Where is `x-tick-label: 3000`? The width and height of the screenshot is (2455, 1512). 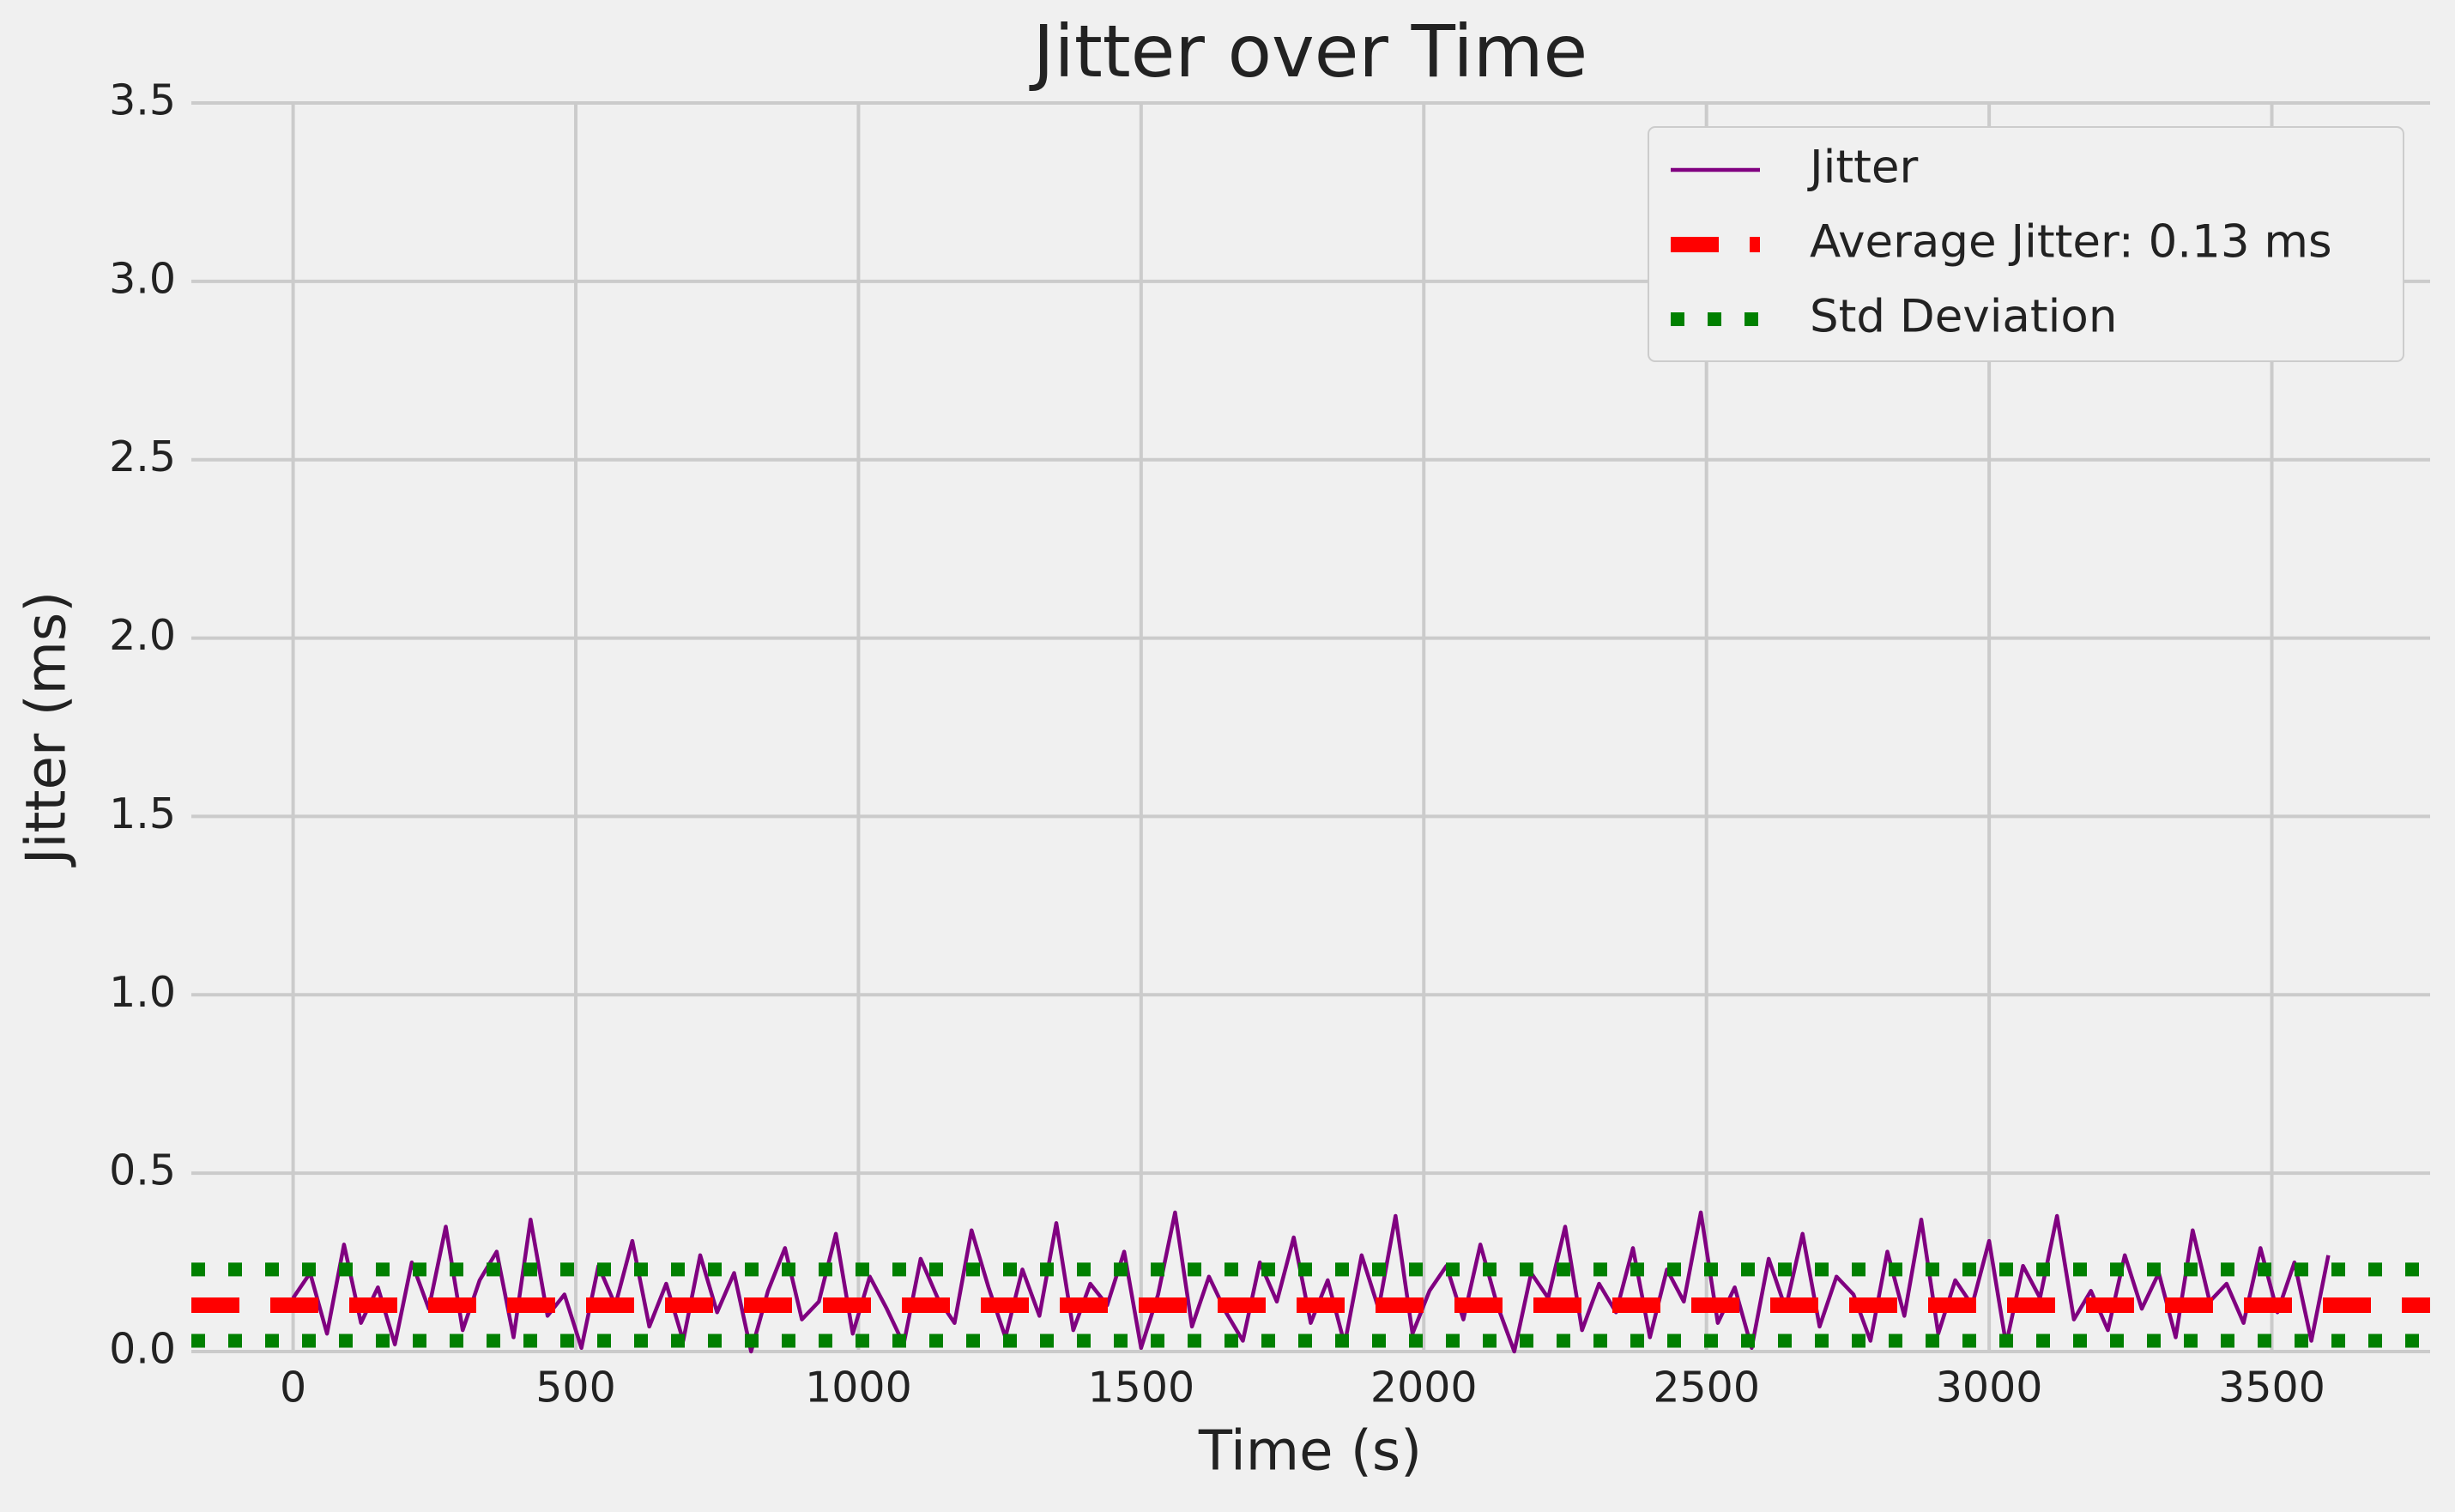 x-tick-label: 3000 is located at coordinates (1989, 1388).